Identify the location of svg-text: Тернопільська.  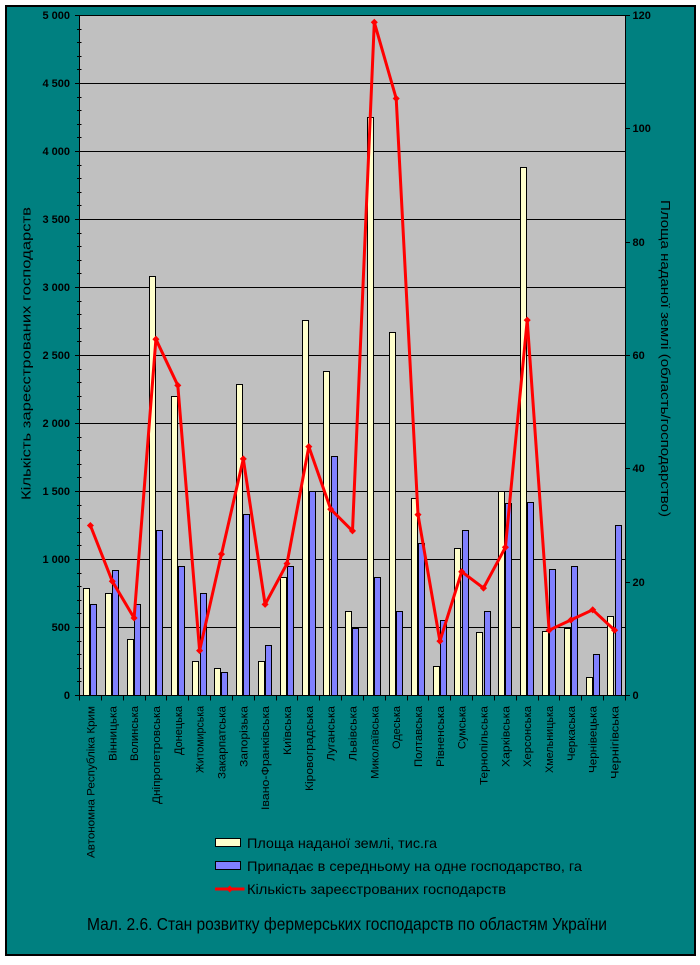
(485, 745).